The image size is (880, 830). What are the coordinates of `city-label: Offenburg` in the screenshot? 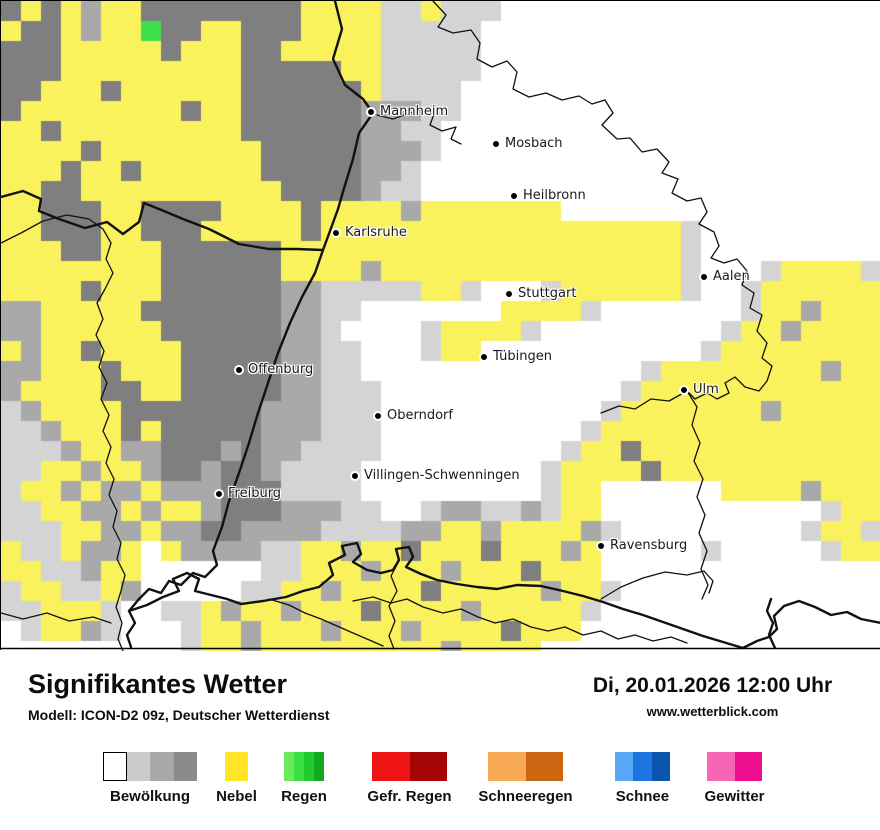 It's located at (281, 369).